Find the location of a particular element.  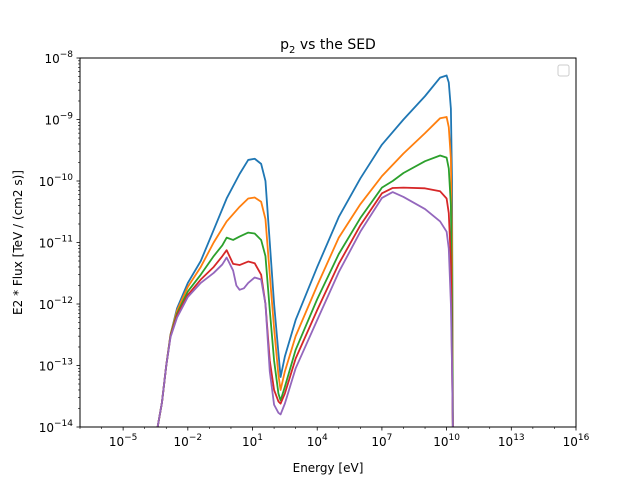

y-tick-label: 10⁻¹⁰ is located at coordinates (56, 181).